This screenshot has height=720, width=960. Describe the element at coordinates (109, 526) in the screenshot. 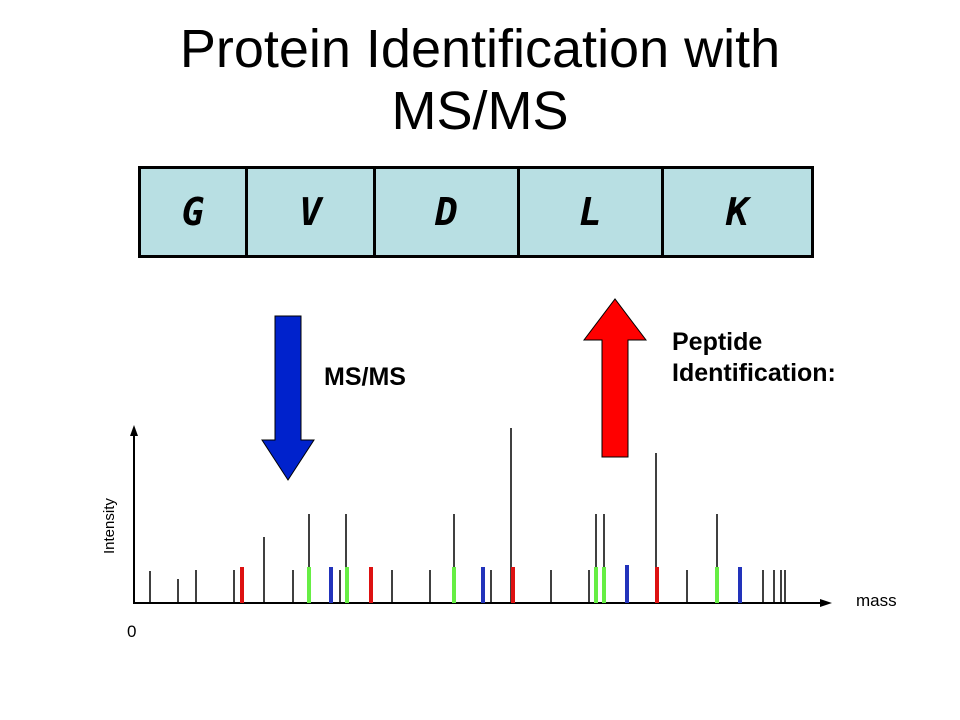

I see `y-axis-label: Intensity` at that location.